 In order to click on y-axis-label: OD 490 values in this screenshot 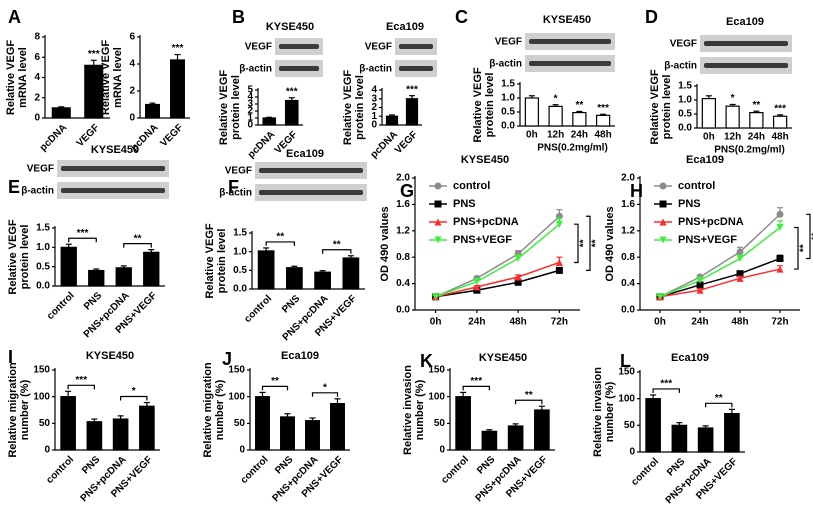, I will do `click(610, 243)`.